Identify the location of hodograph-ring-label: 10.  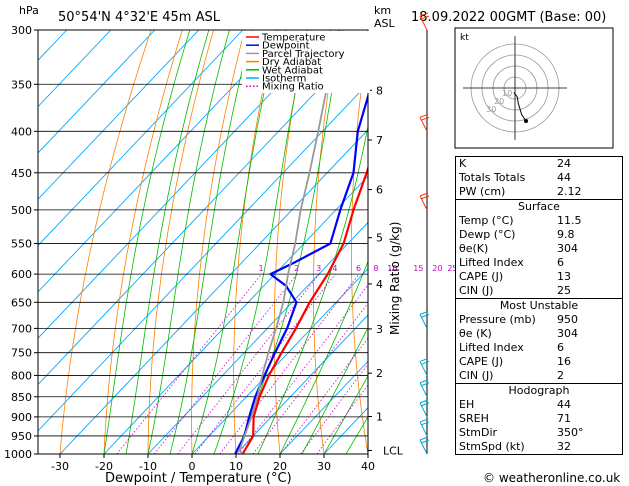
(507, 93).